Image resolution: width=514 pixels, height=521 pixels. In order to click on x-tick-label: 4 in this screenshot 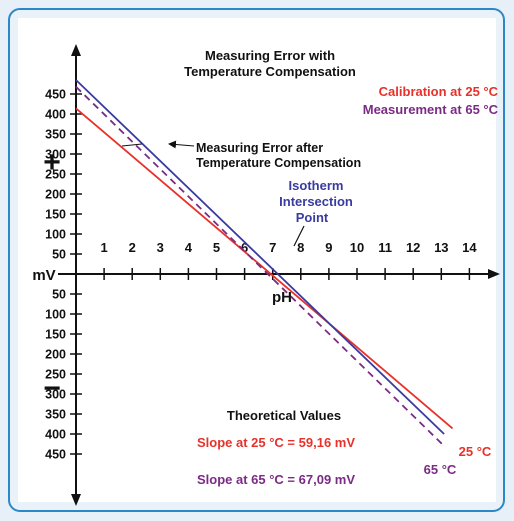, I will do `click(189, 247)`.